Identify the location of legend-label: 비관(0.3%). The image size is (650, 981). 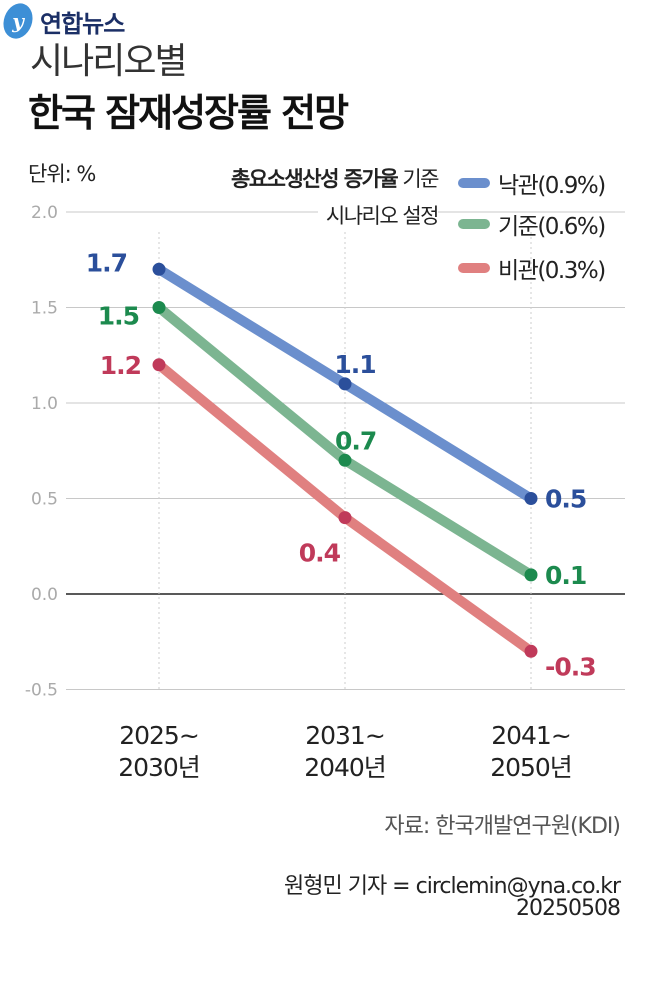
(552, 271).